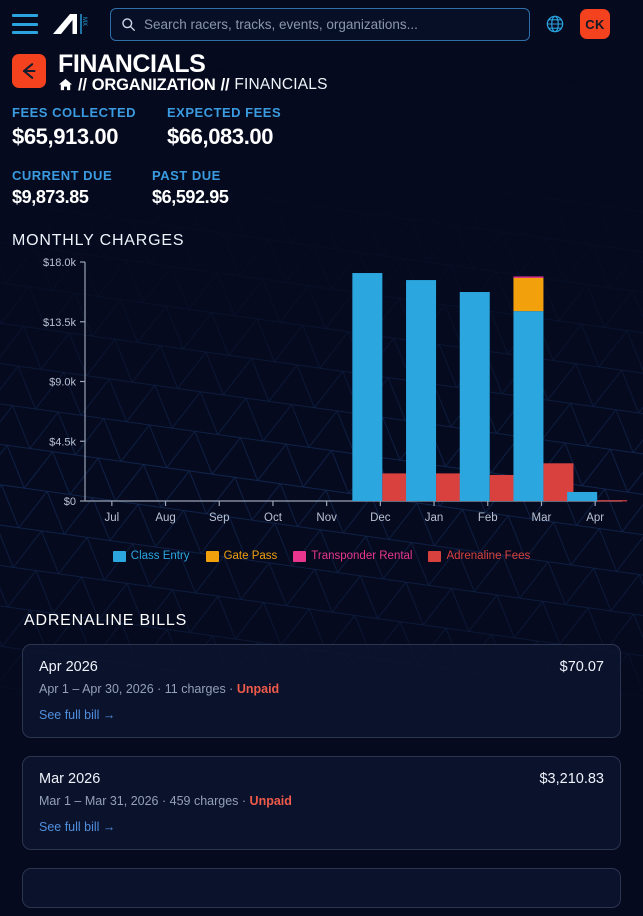  Describe the element at coordinates (62, 383) in the screenshot. I see `y-axis-tick-label: $9.0k` at that location.